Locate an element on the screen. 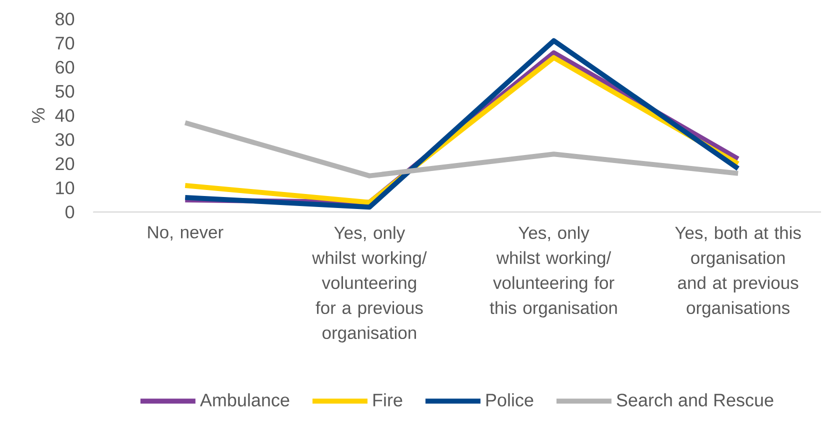 The width and height of the screenshot is (823, 428). y-tick-label: 20 is located at coordinates (65, 163).